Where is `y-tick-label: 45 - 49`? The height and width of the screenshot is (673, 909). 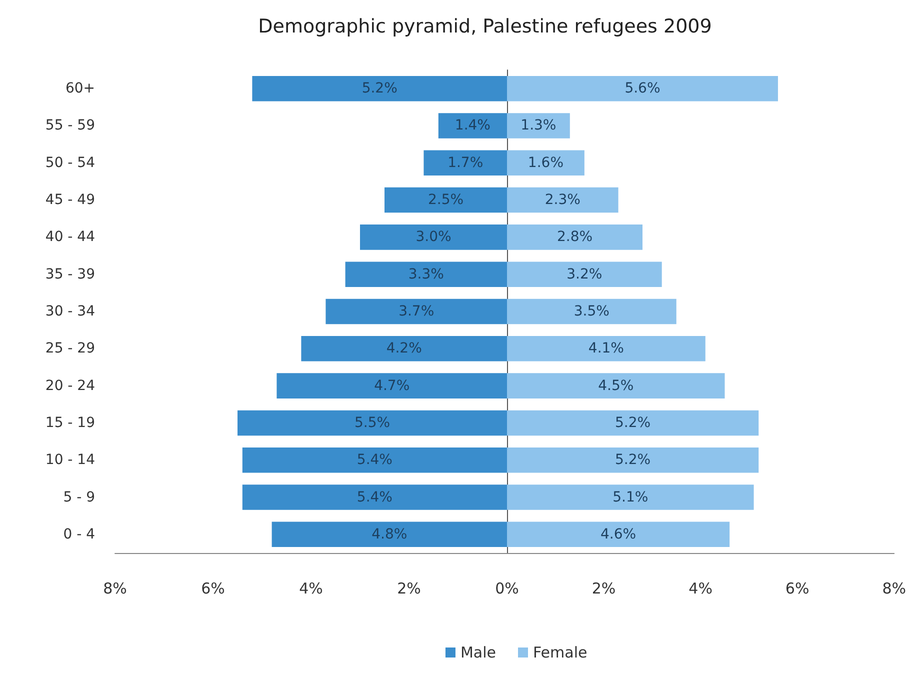 y-tick-label: 45 - 49 is located at coordinates (70, 200).